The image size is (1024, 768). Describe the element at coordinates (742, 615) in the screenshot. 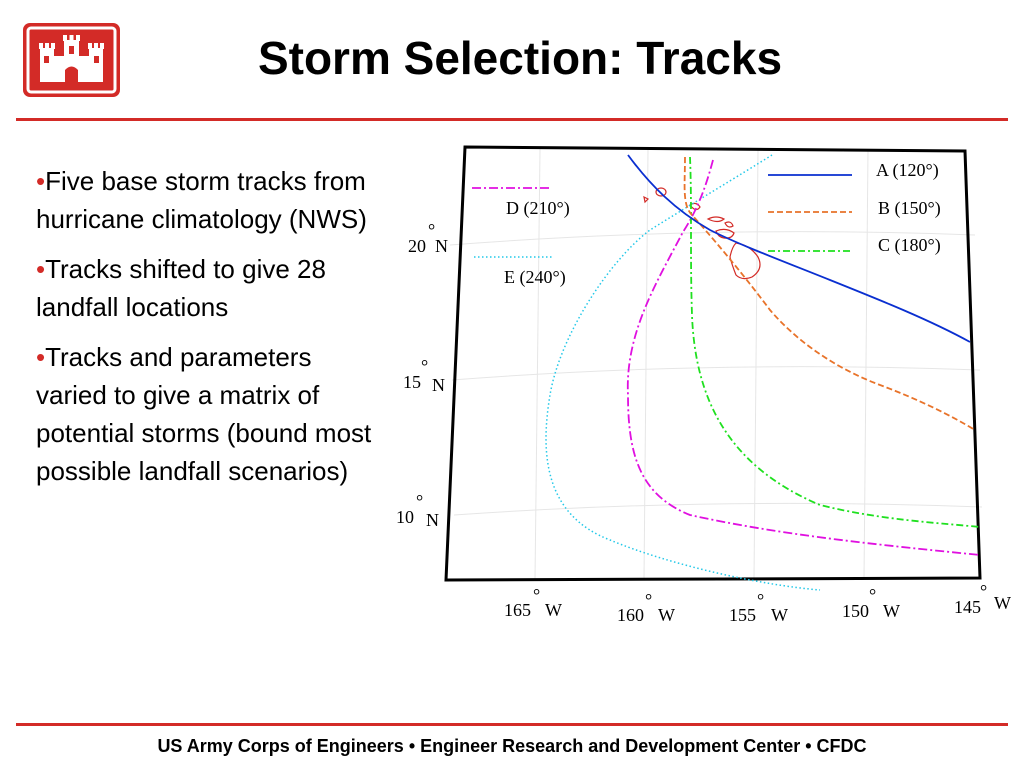

I see `lon-label-155: 155` at that location.